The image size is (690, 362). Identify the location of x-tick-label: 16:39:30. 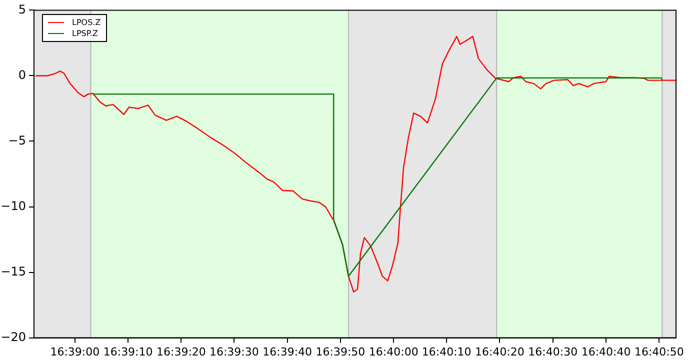
(234, 351).